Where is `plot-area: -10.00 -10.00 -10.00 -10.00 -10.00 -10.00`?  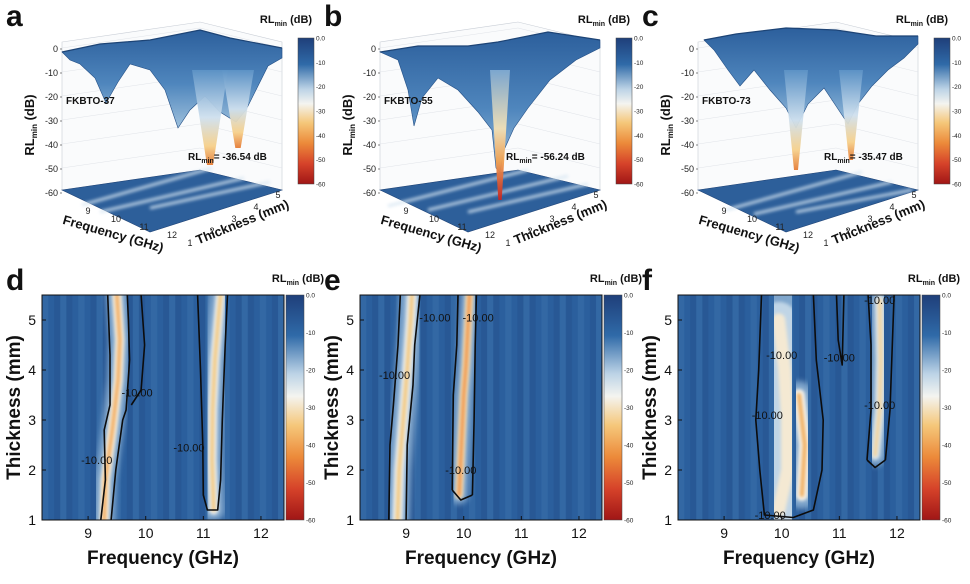
plot-area: -10.00 -10.00 -10.00 -10.00 -10.00 -10.00 is located at coordinates (799, 408).